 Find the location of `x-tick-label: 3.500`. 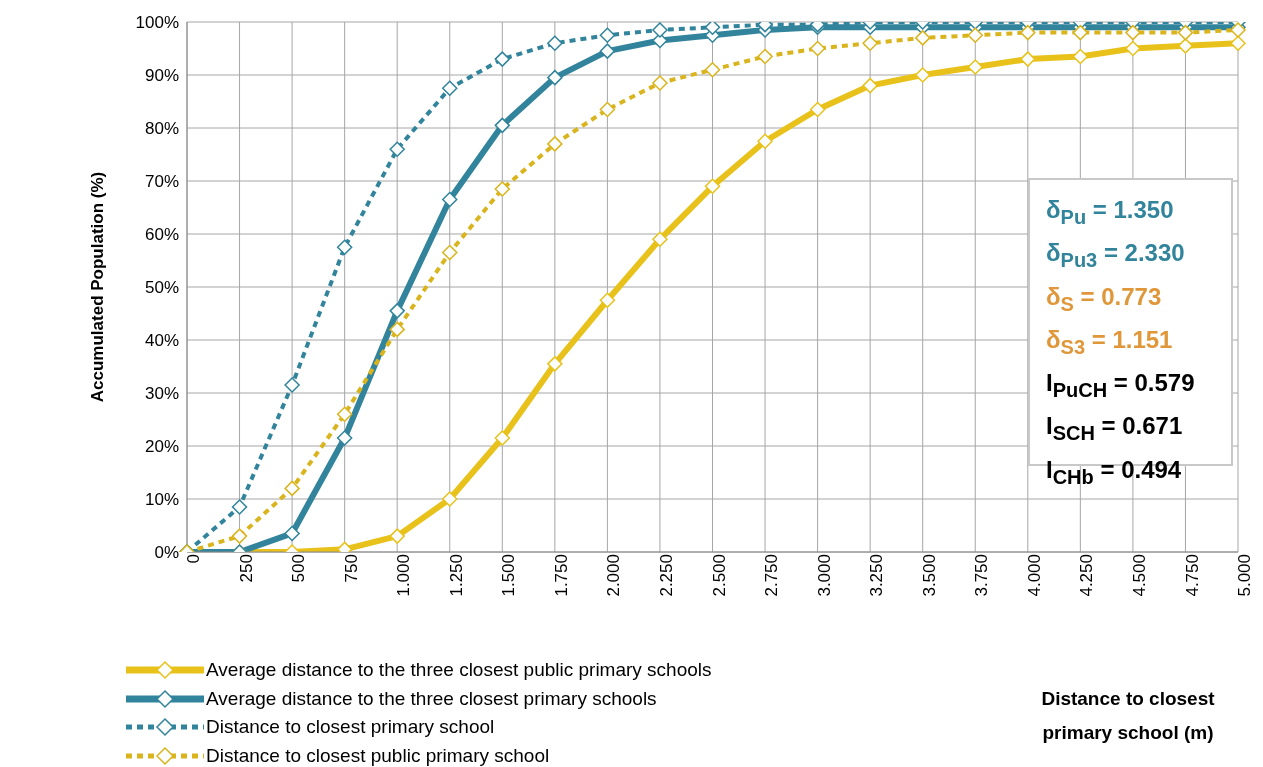

x-tick-label: 3.500 is located at coordinates (929, 575).